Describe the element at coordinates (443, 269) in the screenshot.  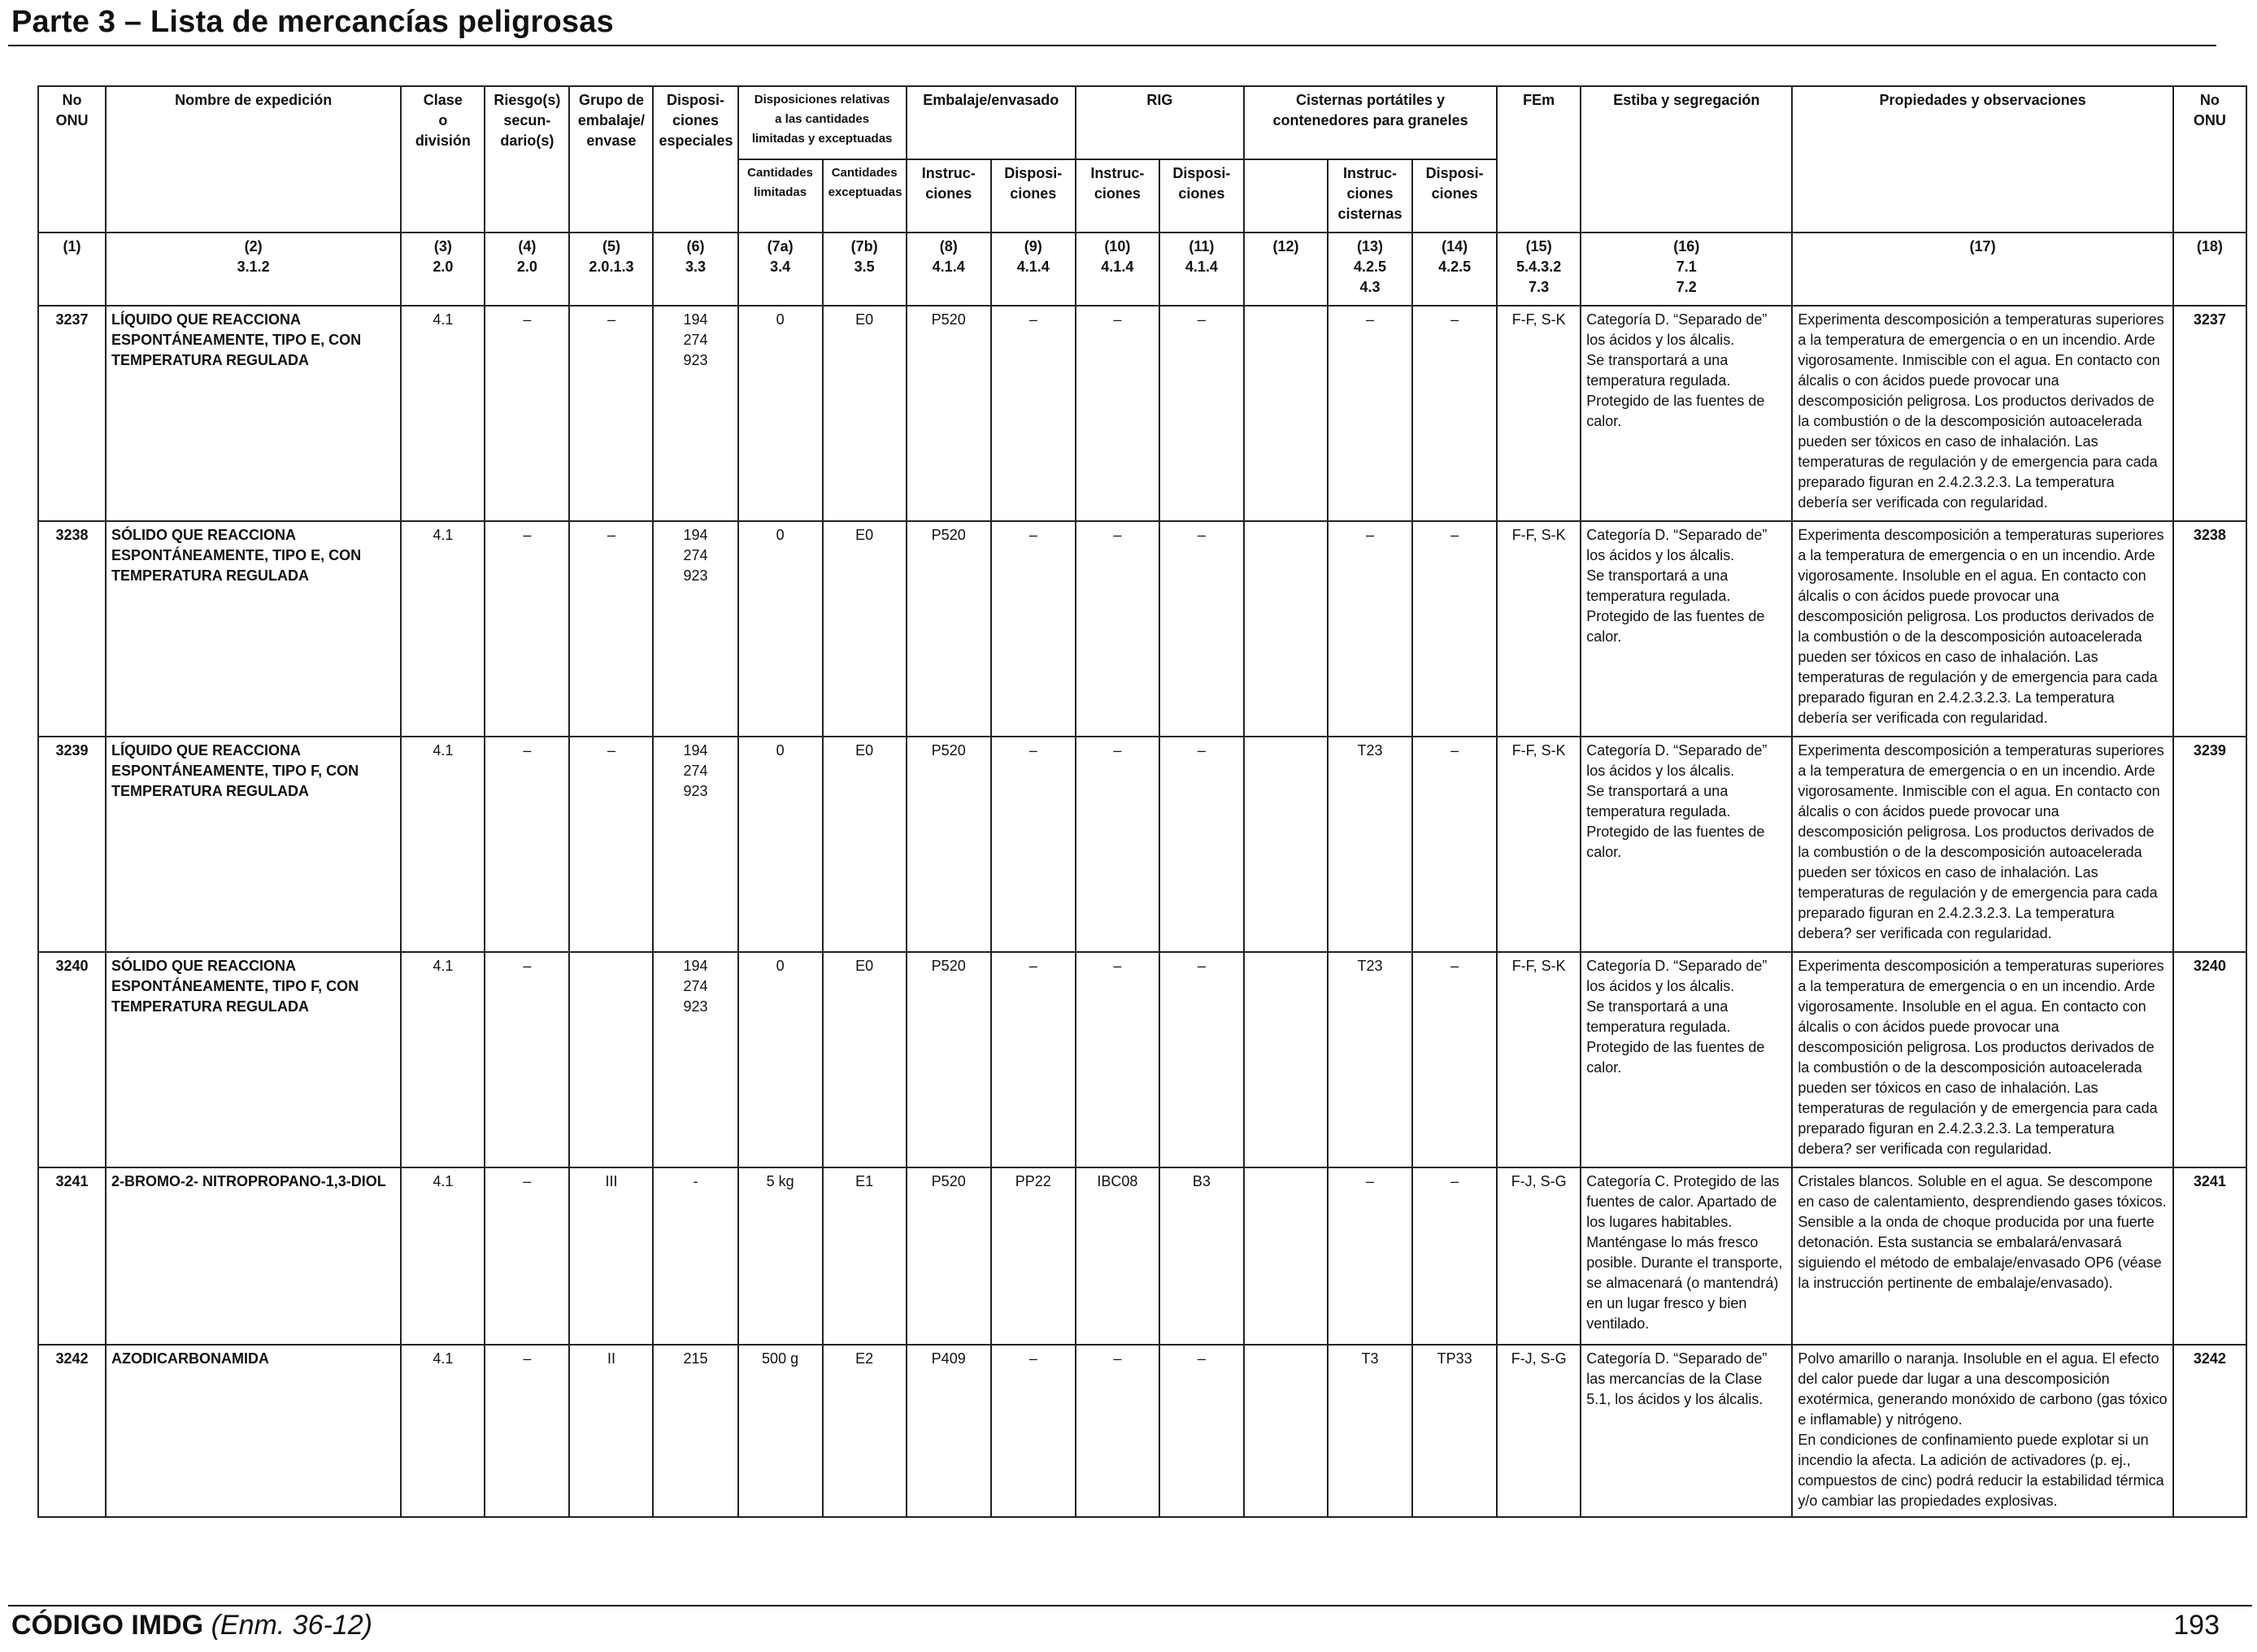
I see `column-ref: (3) 2.0` at that location.